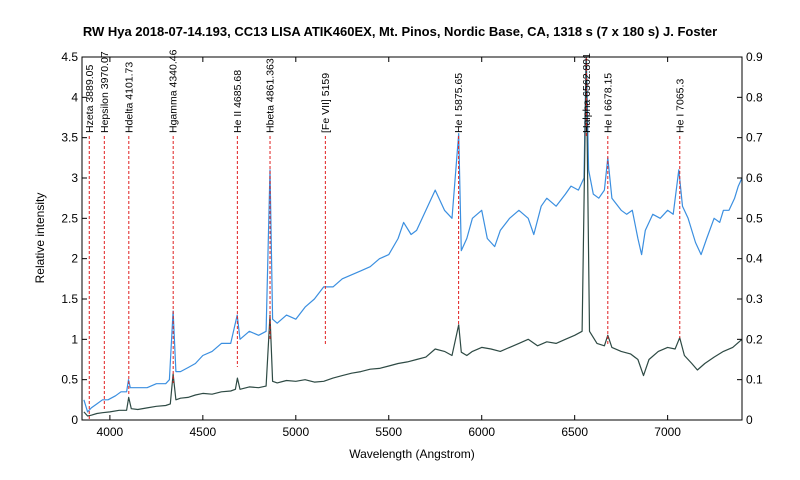  I want to click on line-marker-label-8: He I 5875.65, so click(459, 103).